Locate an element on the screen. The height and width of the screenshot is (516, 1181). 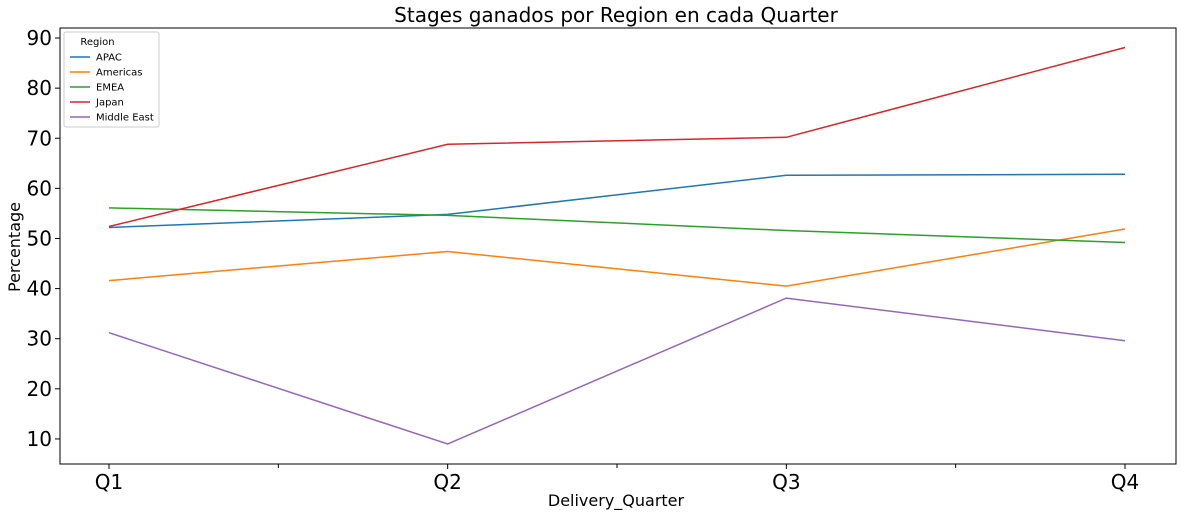
legend-entry-label: EMEA is located at coordinates (110, 88).